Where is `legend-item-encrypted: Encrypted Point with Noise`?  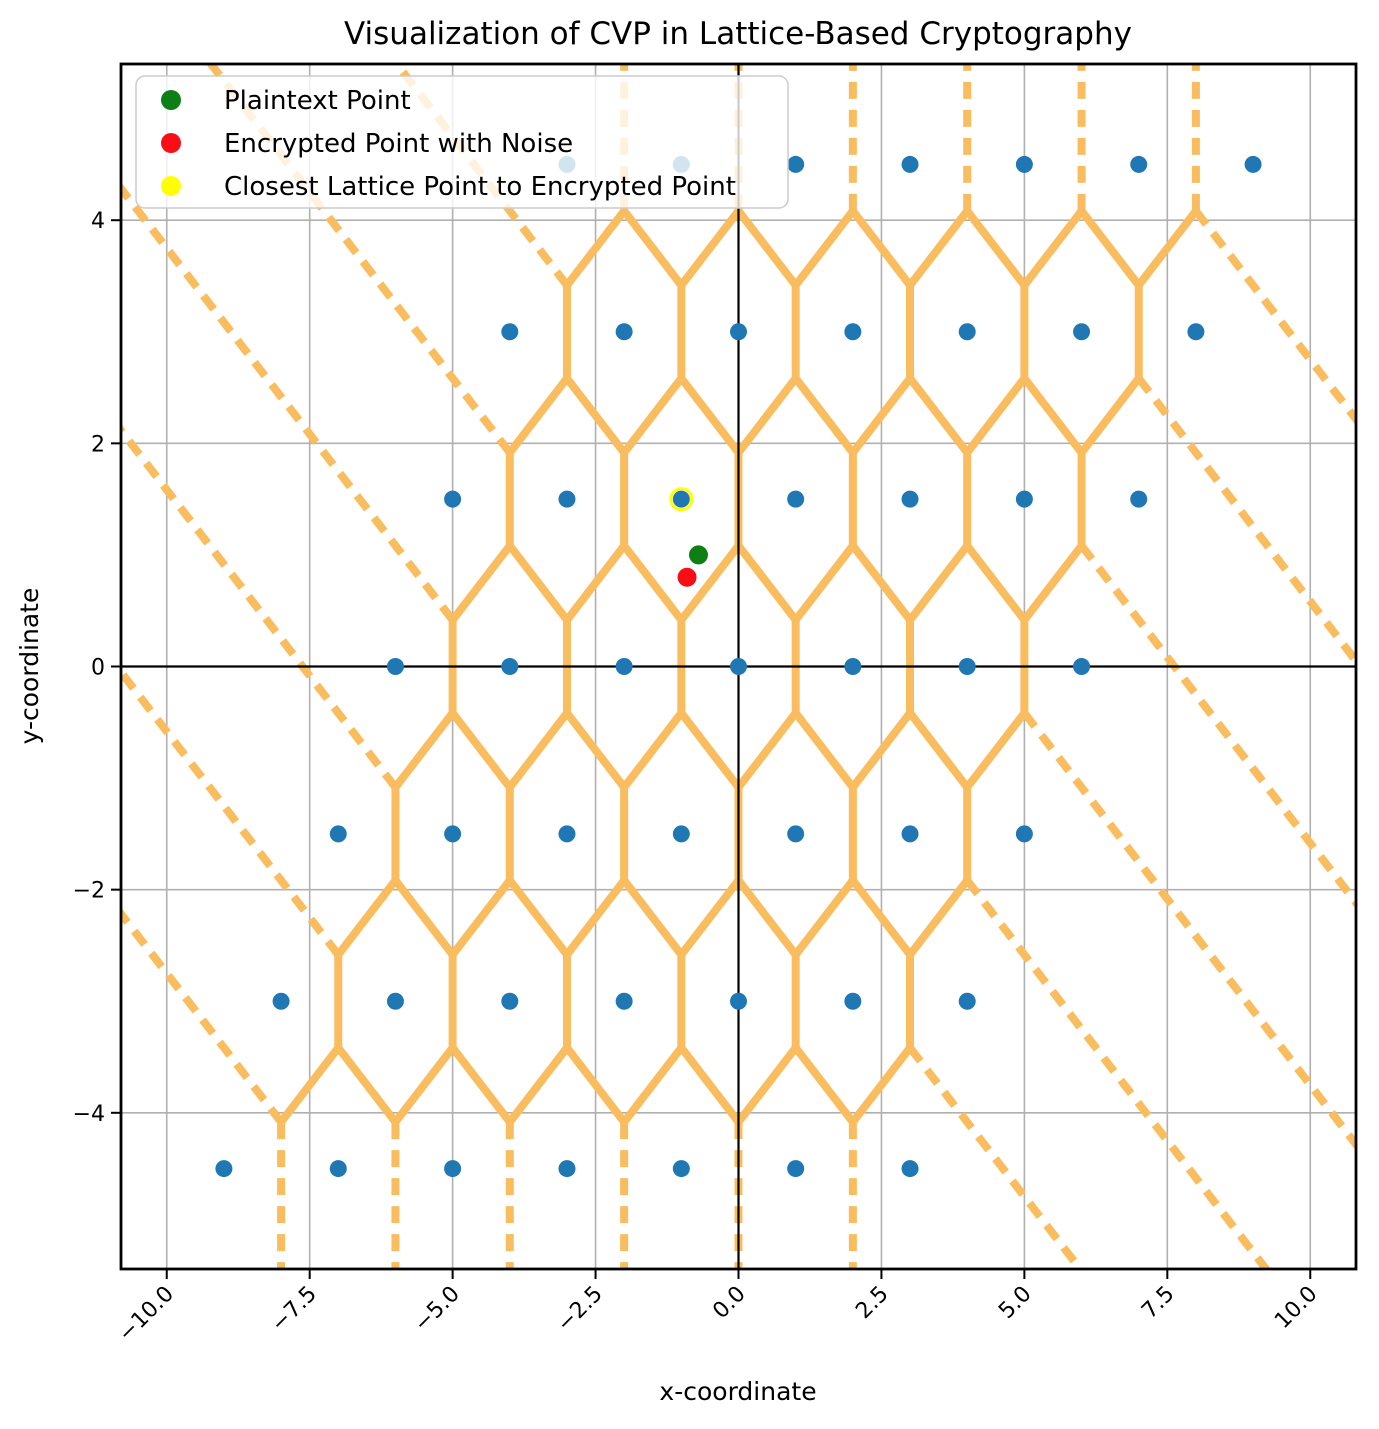
legend-item-encrypted: Encrypted Point with Noise is located at coordinates (398, 144).